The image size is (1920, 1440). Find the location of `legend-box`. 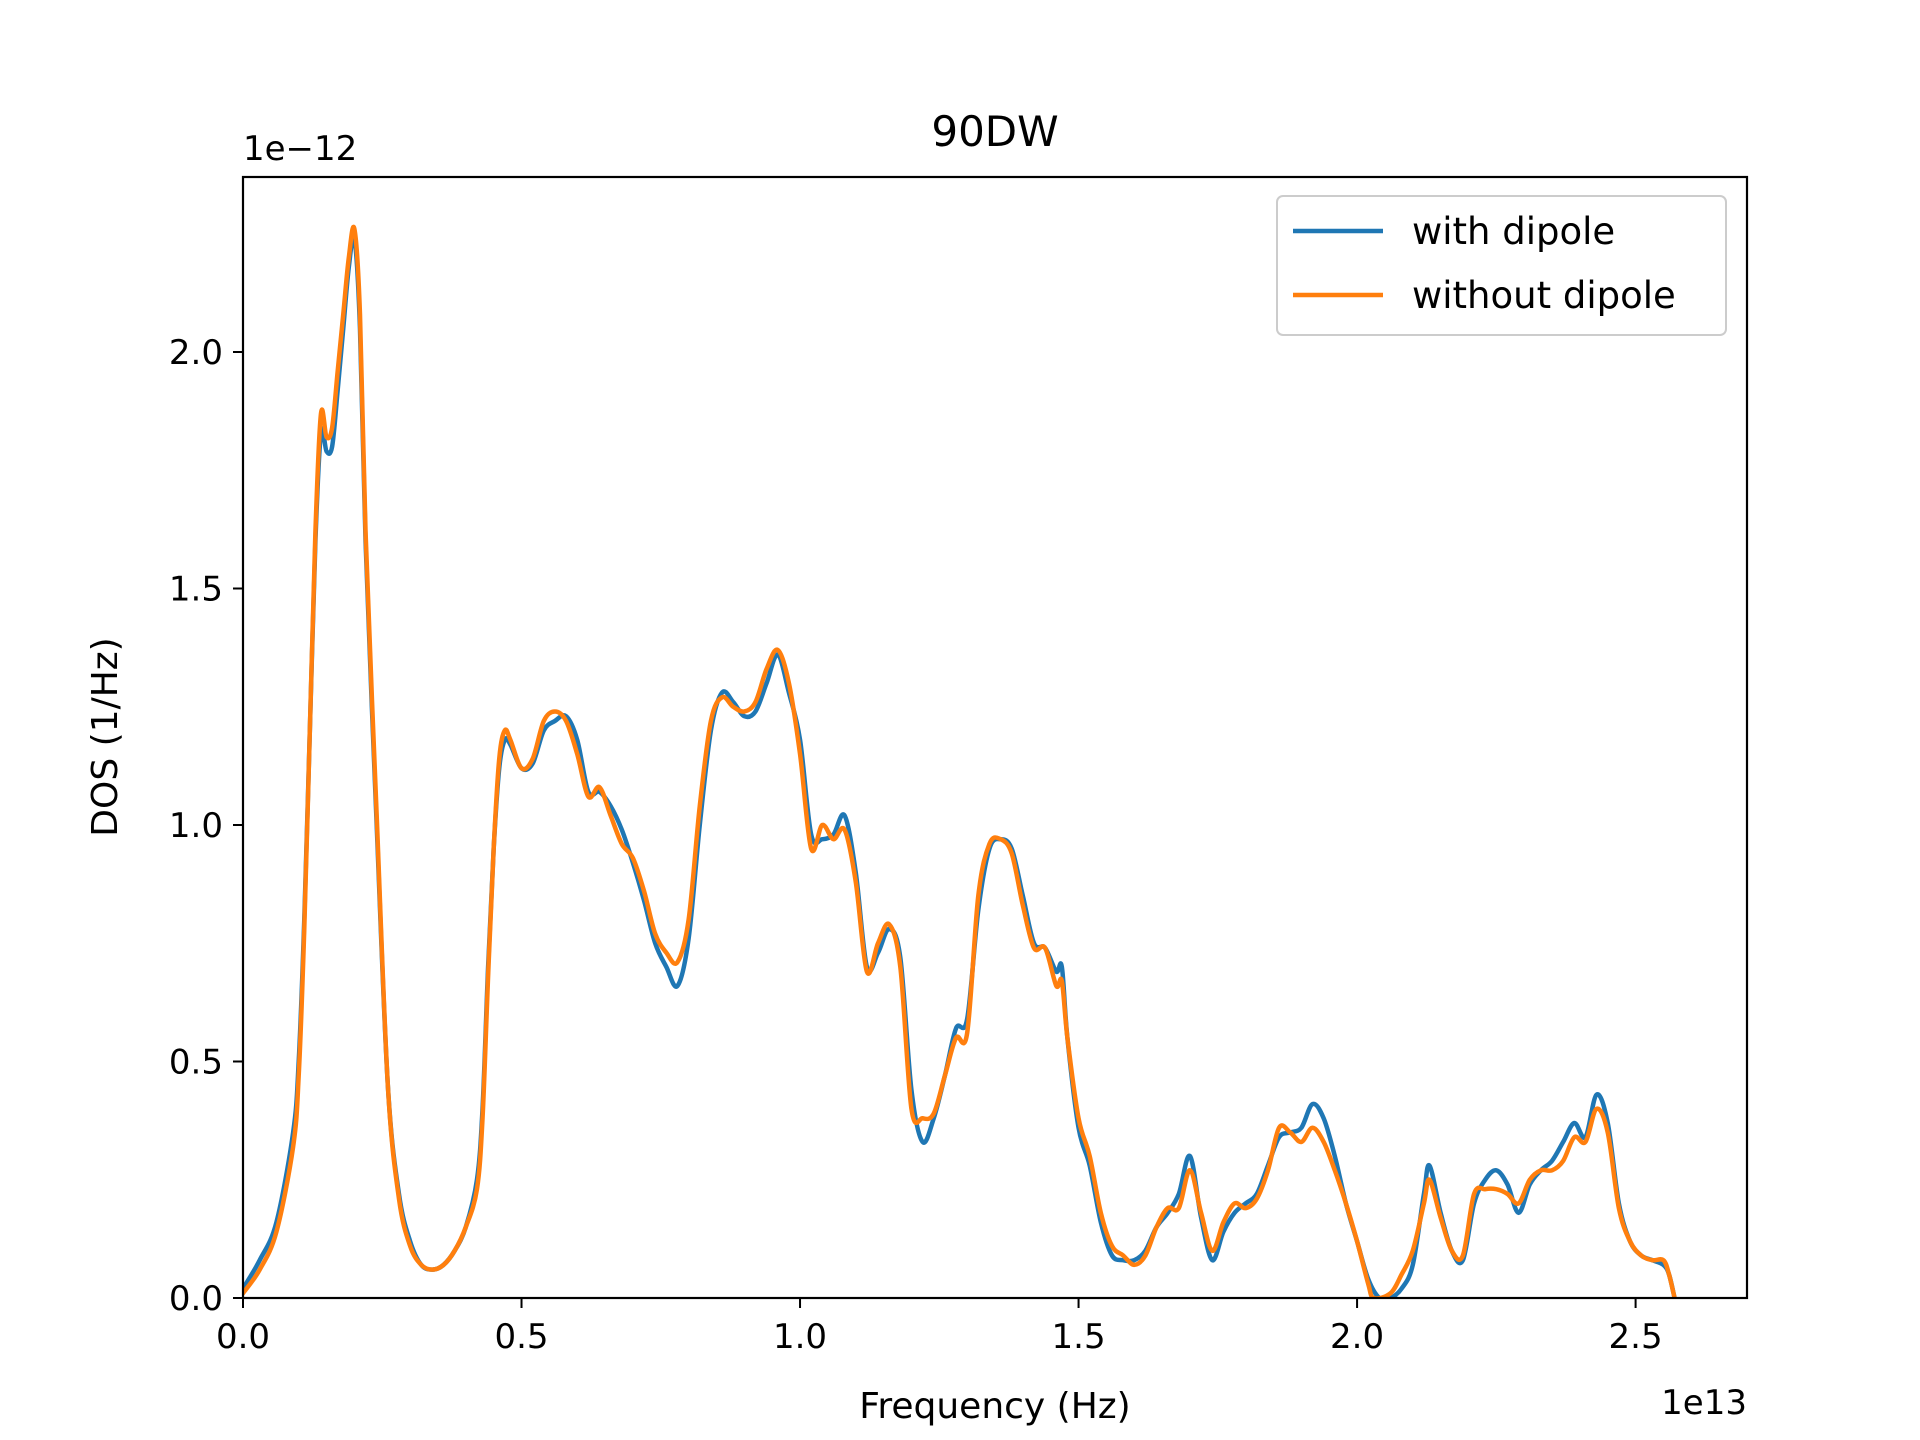

legend-box is located at coordinates (1501, 265).